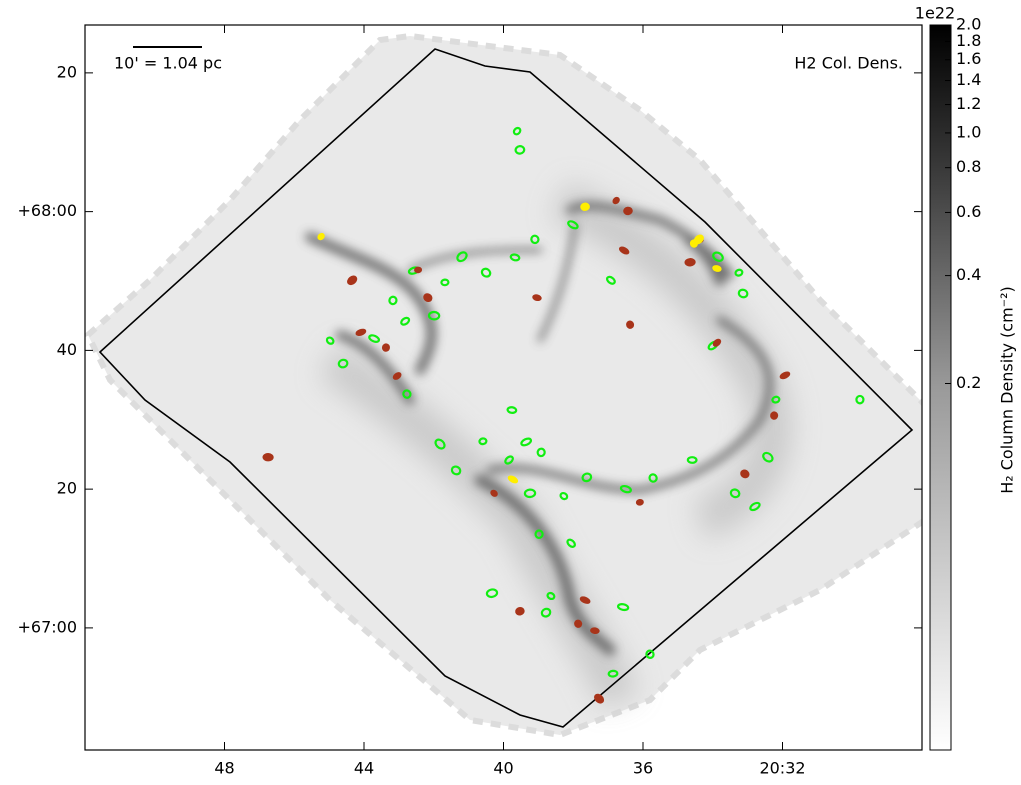  What do you see at coordinates (168, 63) in the screenshot?
I see `scale-label: 10' = 1.04 pc` at bounding box center [168, 63].